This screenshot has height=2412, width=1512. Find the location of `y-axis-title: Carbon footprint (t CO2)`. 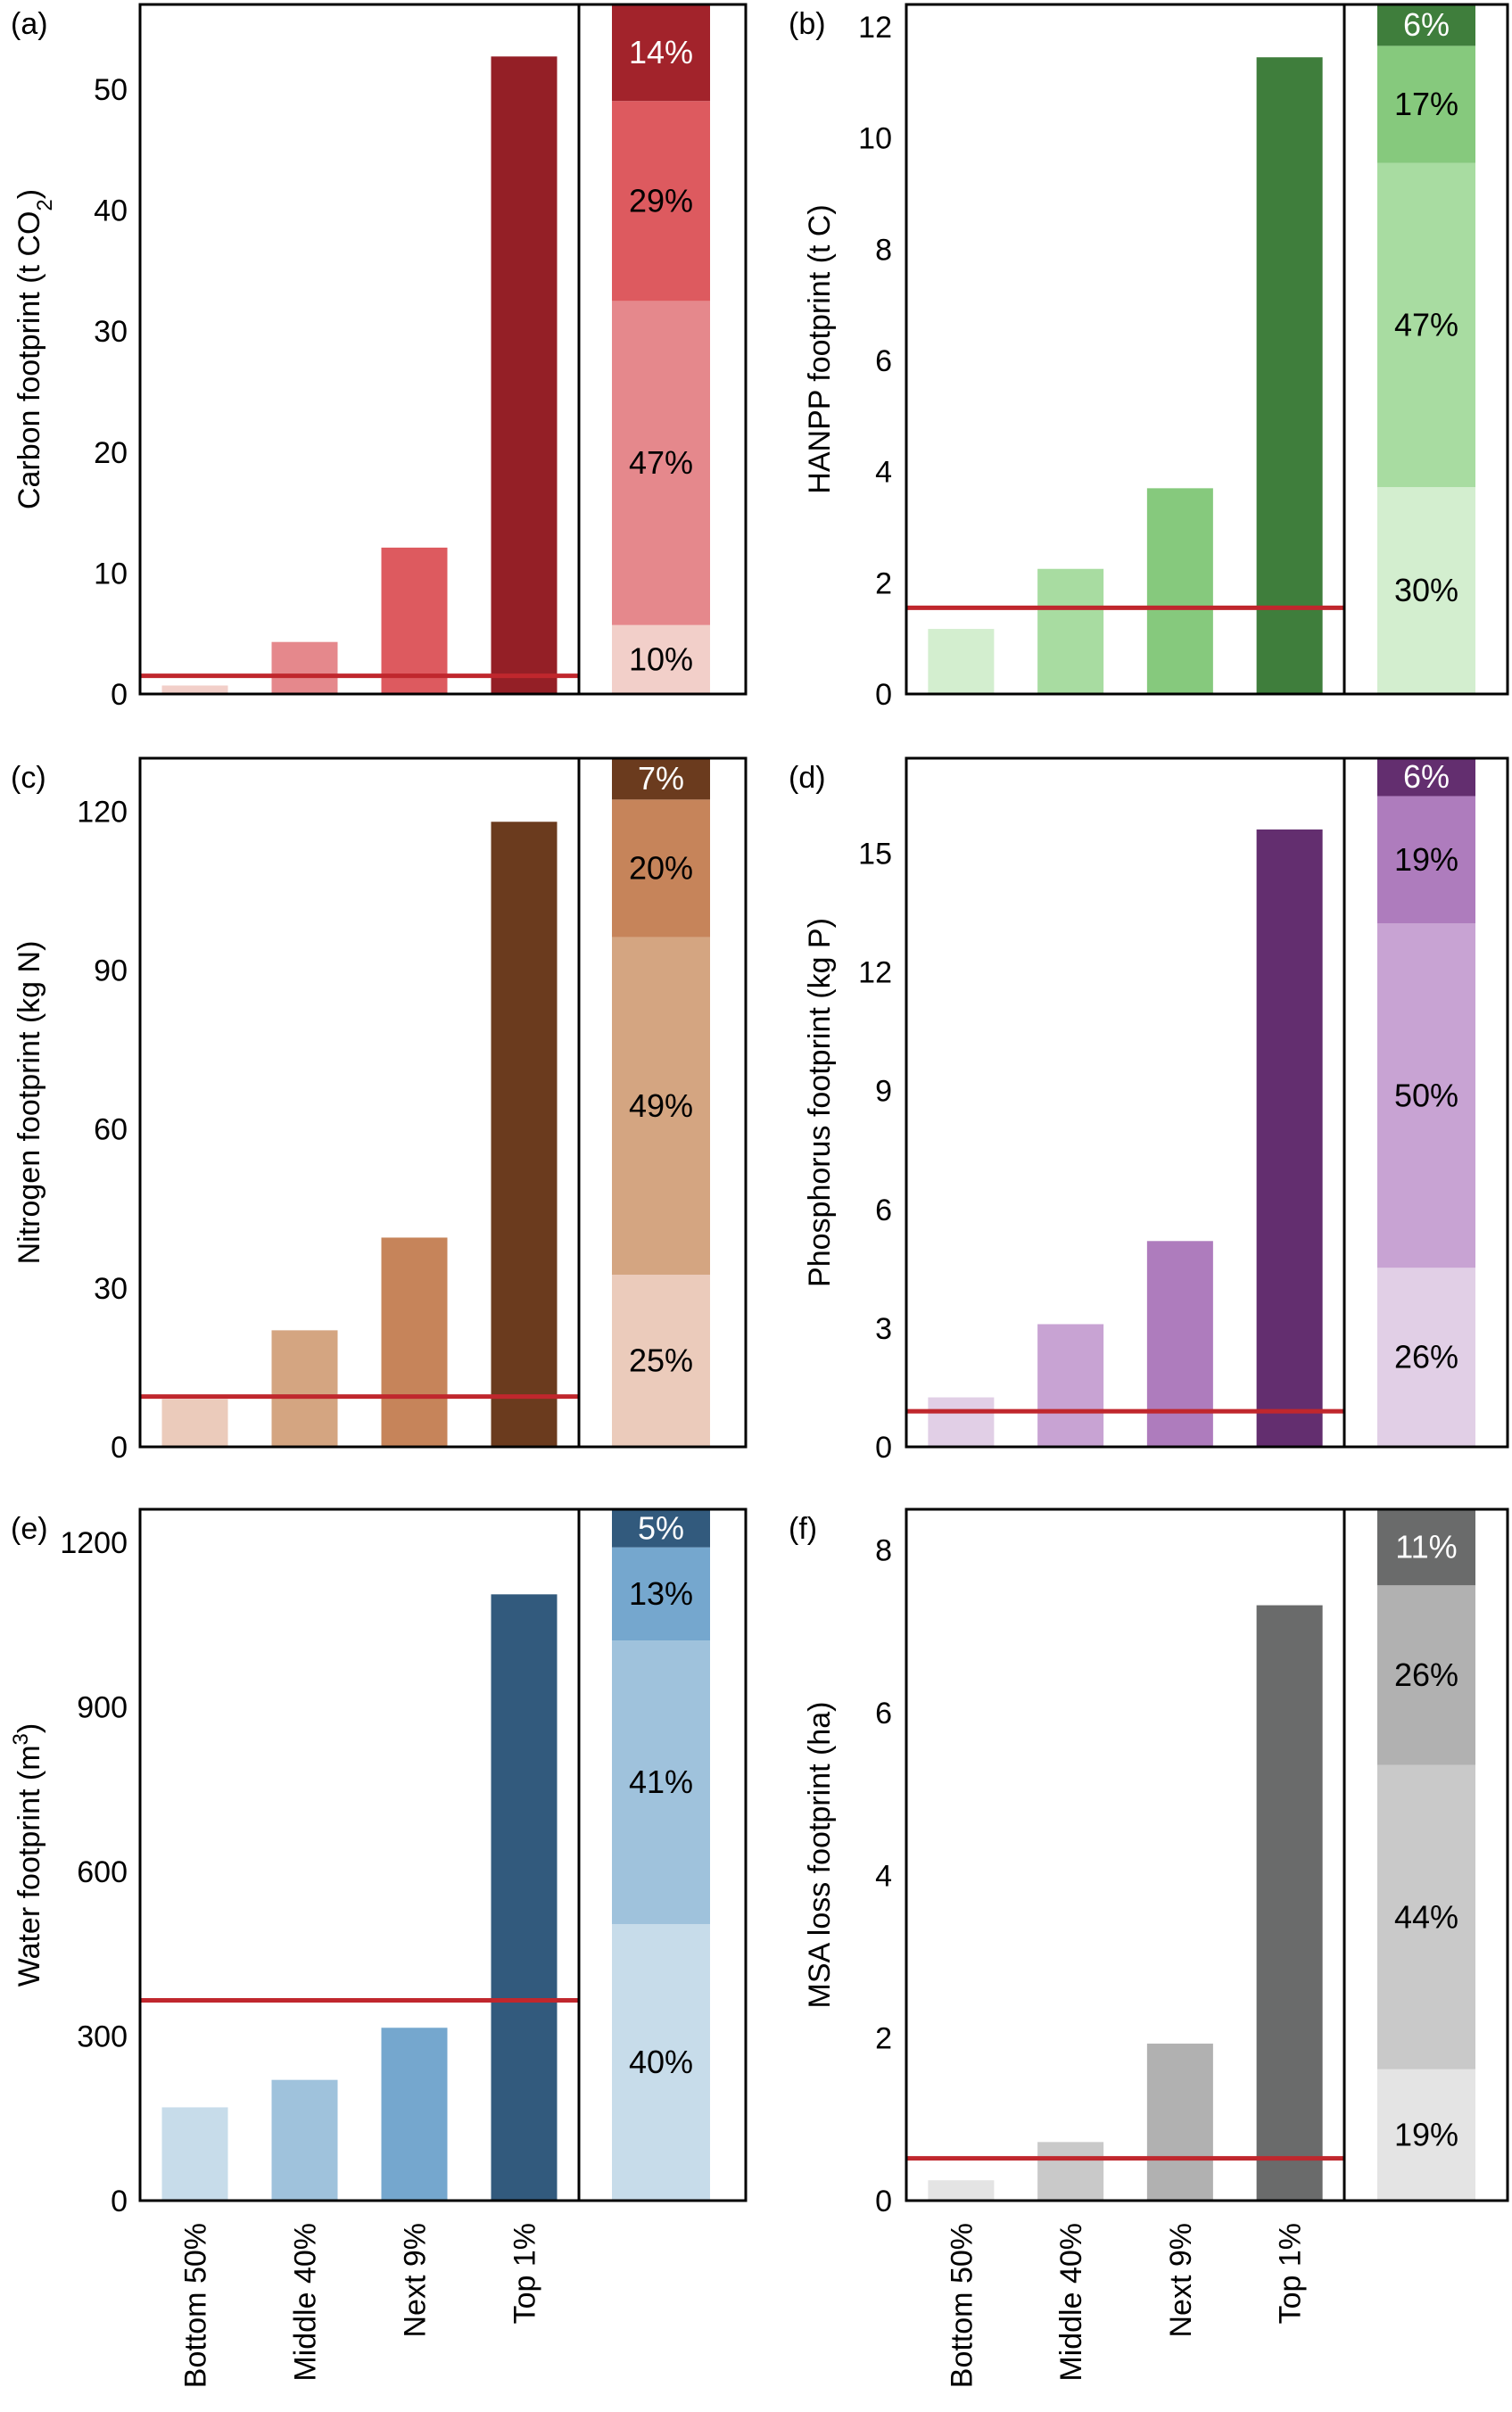

y-axis-title: Carbon footprint (t CO2) is located at coordinates (34, 349).